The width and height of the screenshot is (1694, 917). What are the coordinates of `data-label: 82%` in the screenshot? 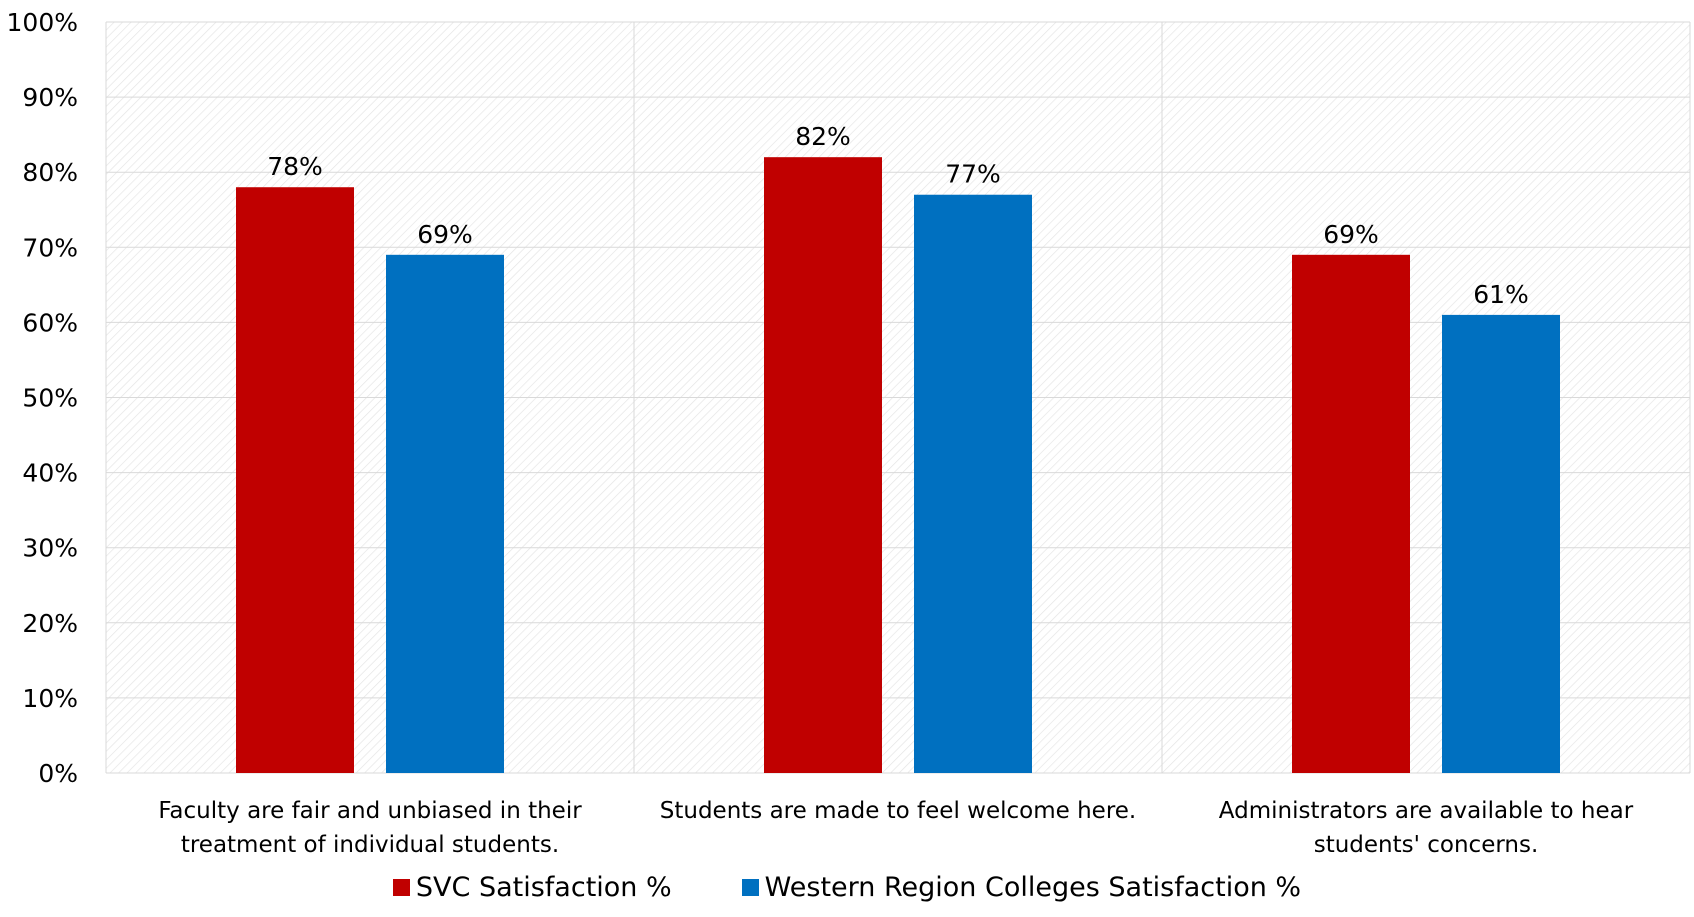 It's located at (823, 136).